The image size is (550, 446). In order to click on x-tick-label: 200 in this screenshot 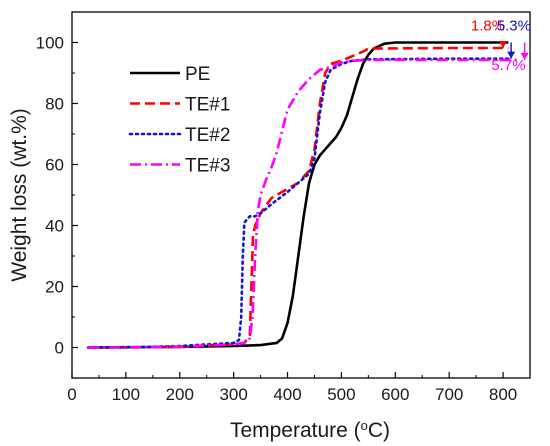, I will do `click(180, 394)`.